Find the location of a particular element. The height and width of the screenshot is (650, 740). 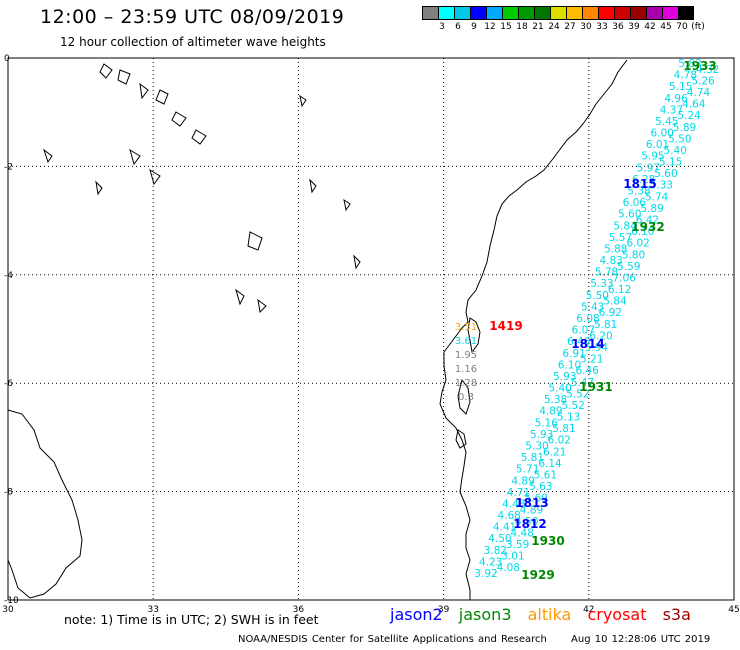

wave-height-value: 5.88 is located at coordinates (615, 249).